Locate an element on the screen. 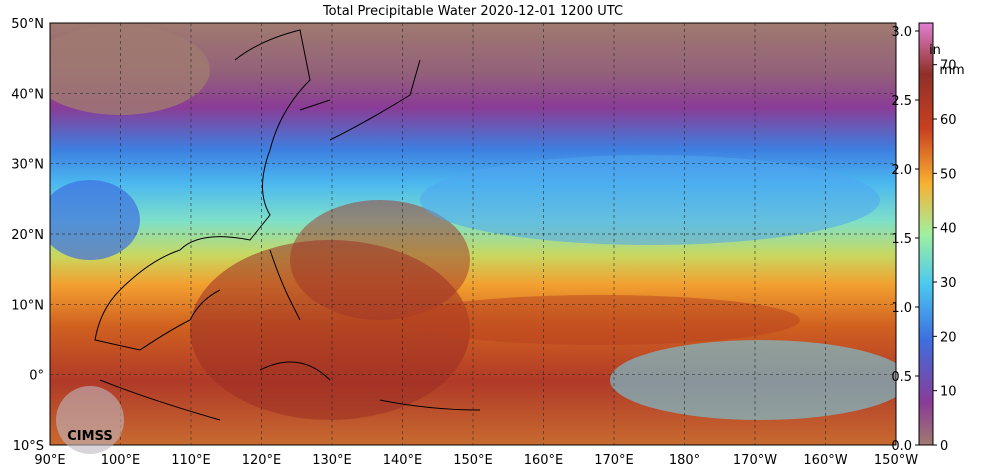 The height and width of the screenshot is (472, 996). lon-label: 120°E is located at coordinates (262, 460).